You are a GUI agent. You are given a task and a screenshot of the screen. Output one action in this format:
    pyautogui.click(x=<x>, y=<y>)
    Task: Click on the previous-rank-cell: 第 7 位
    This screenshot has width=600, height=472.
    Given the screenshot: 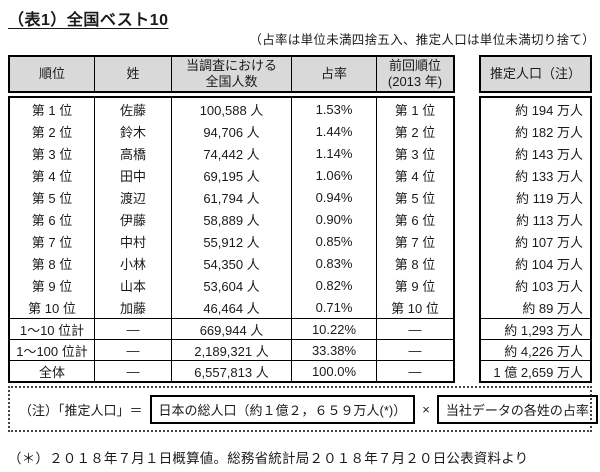 What is the action you would take?
    pyautogui.click(x=415, y=242)
    